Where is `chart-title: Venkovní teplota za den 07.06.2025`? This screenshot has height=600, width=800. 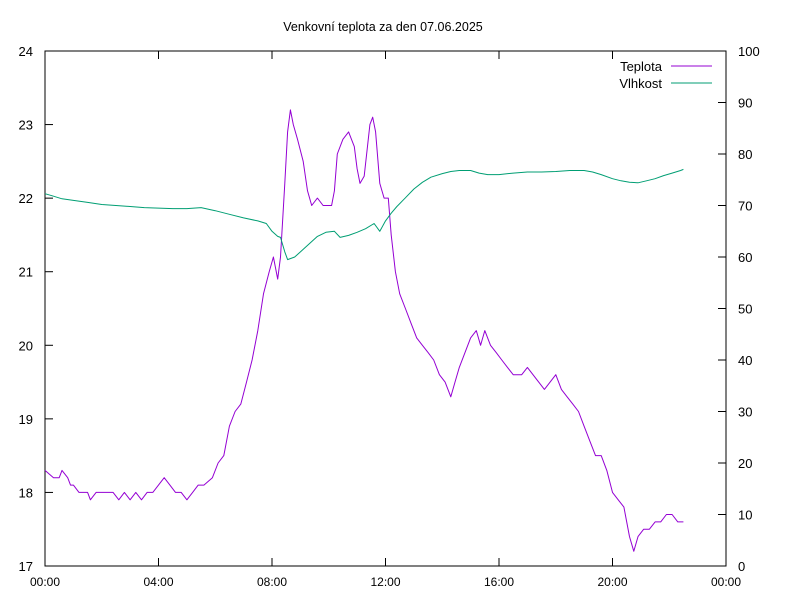
chart-title: Venkovní teplota za den 07.06.2025 is located at coordinates (383, 27).